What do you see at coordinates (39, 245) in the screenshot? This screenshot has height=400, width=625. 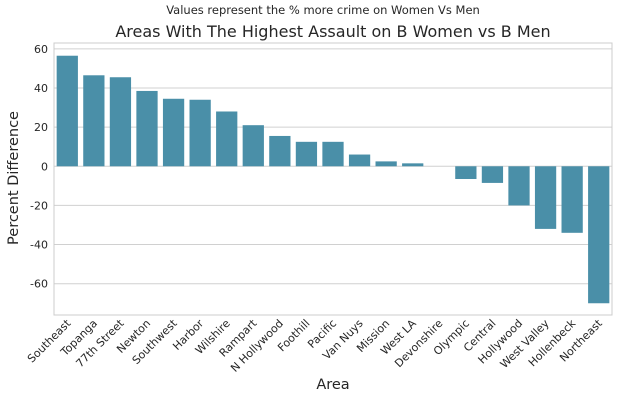 I see `y-tick-label: -40` at bounding box center [39, 245].